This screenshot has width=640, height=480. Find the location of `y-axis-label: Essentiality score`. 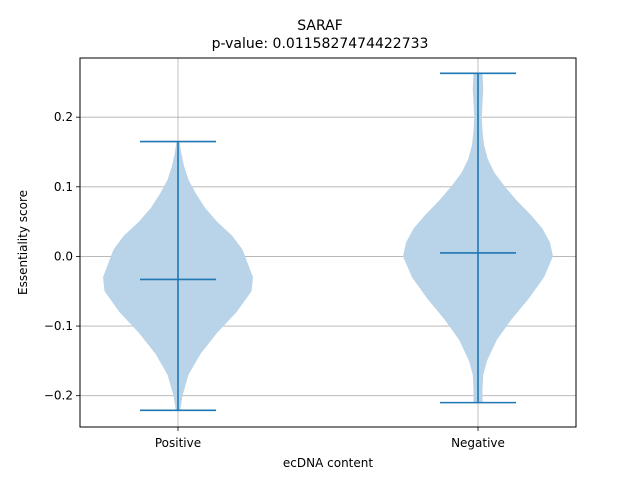

y-axis-label: Essentiality score is located at coordinates (23, 242).